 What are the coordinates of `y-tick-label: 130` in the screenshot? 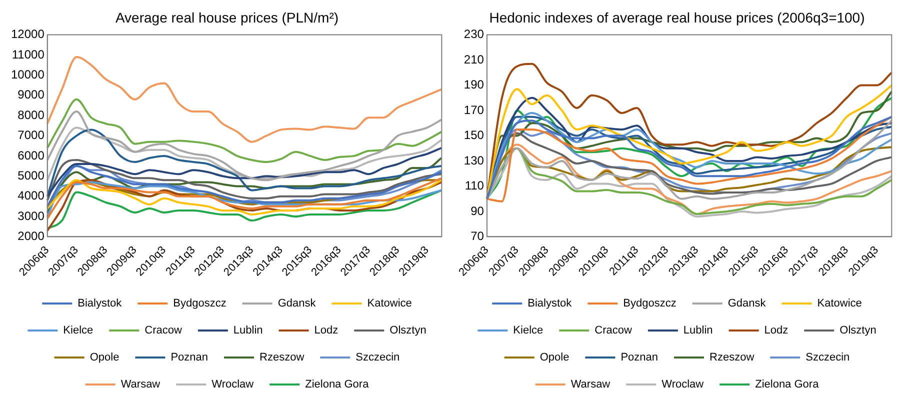 It's located at (474, 160).